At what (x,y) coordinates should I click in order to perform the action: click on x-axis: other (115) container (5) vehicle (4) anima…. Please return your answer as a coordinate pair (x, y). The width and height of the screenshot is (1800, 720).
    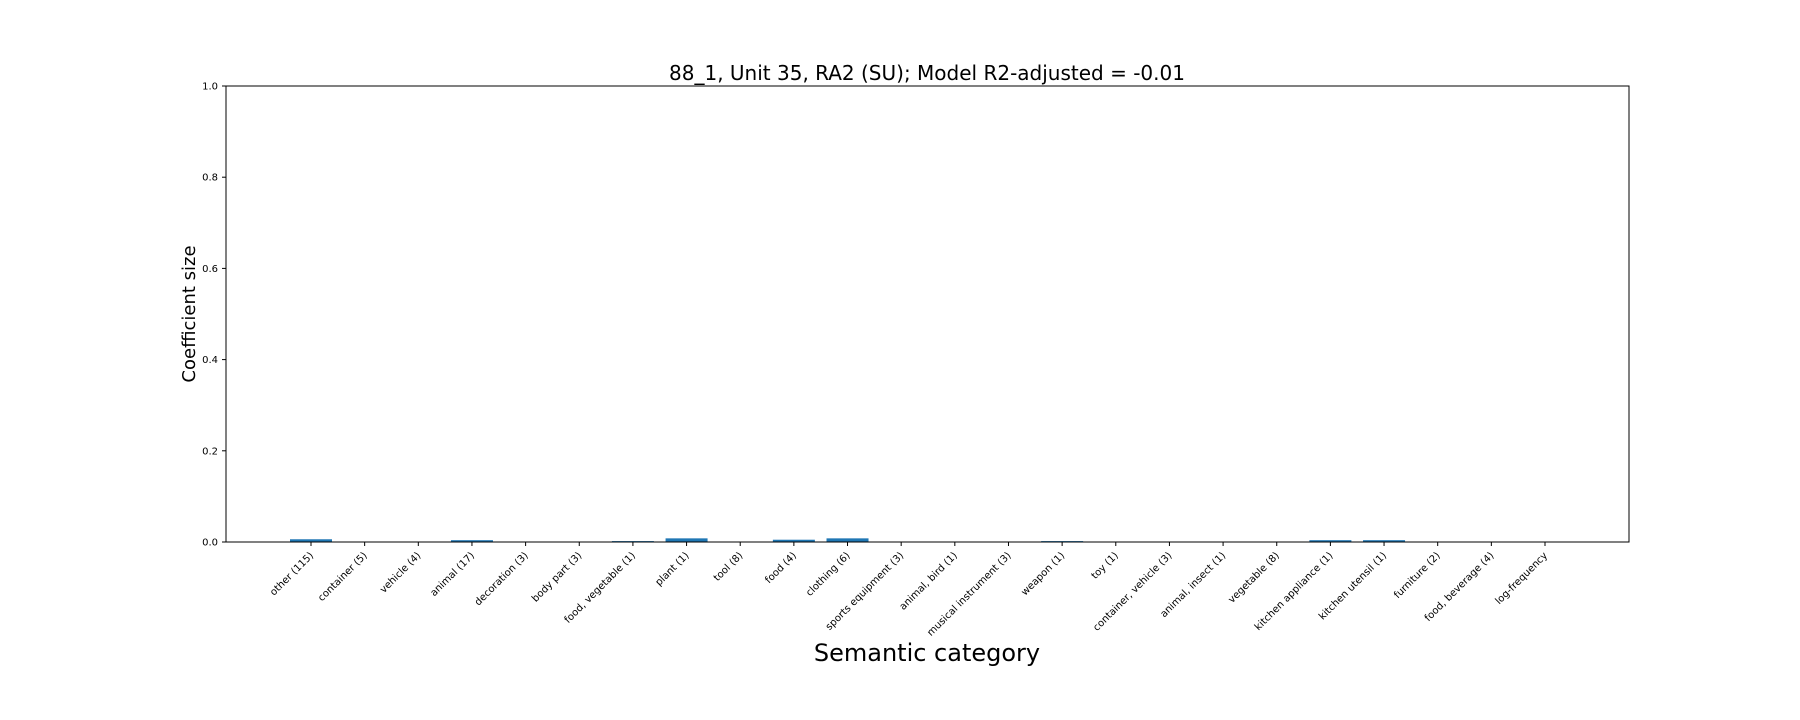
    Looking at the image, I should click on (909, 590).